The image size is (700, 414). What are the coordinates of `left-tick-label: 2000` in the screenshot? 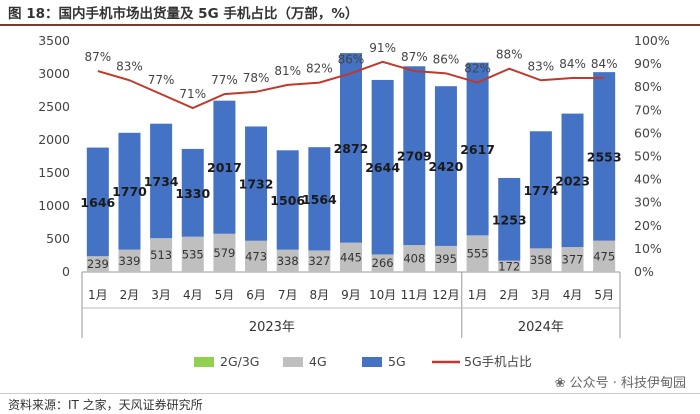 It's located at (54, 139).